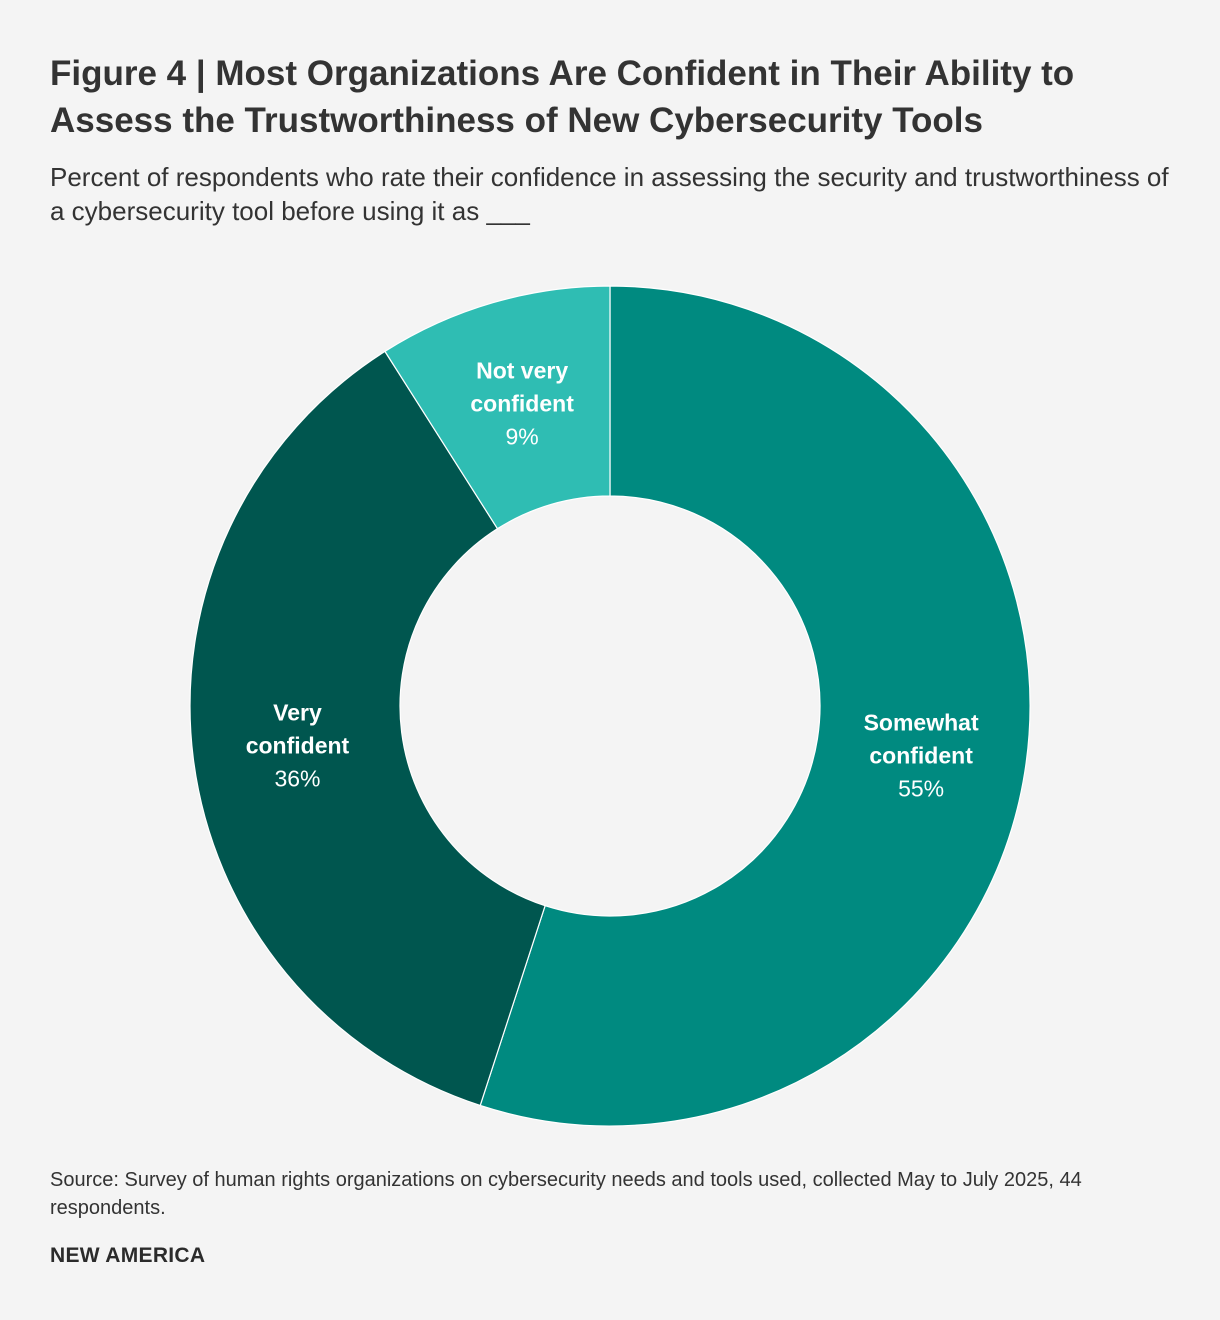  I want to click on slice-value-label: 55%, so click(921, 788).